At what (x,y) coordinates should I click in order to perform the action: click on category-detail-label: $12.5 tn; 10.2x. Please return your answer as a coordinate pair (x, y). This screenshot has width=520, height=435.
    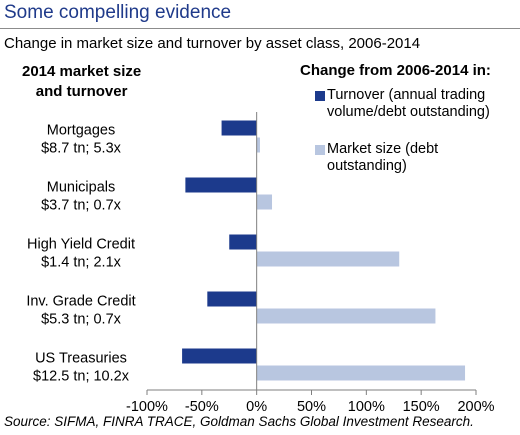
    Looking at the image, I should click on (81, 377).